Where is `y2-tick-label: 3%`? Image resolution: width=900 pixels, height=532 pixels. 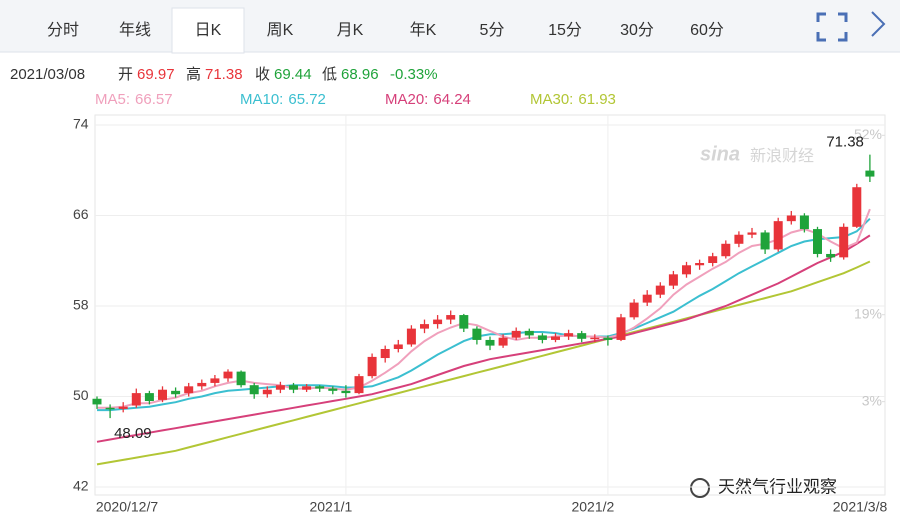 y2-tick-label: 3% is located at coordinates (872, 400).